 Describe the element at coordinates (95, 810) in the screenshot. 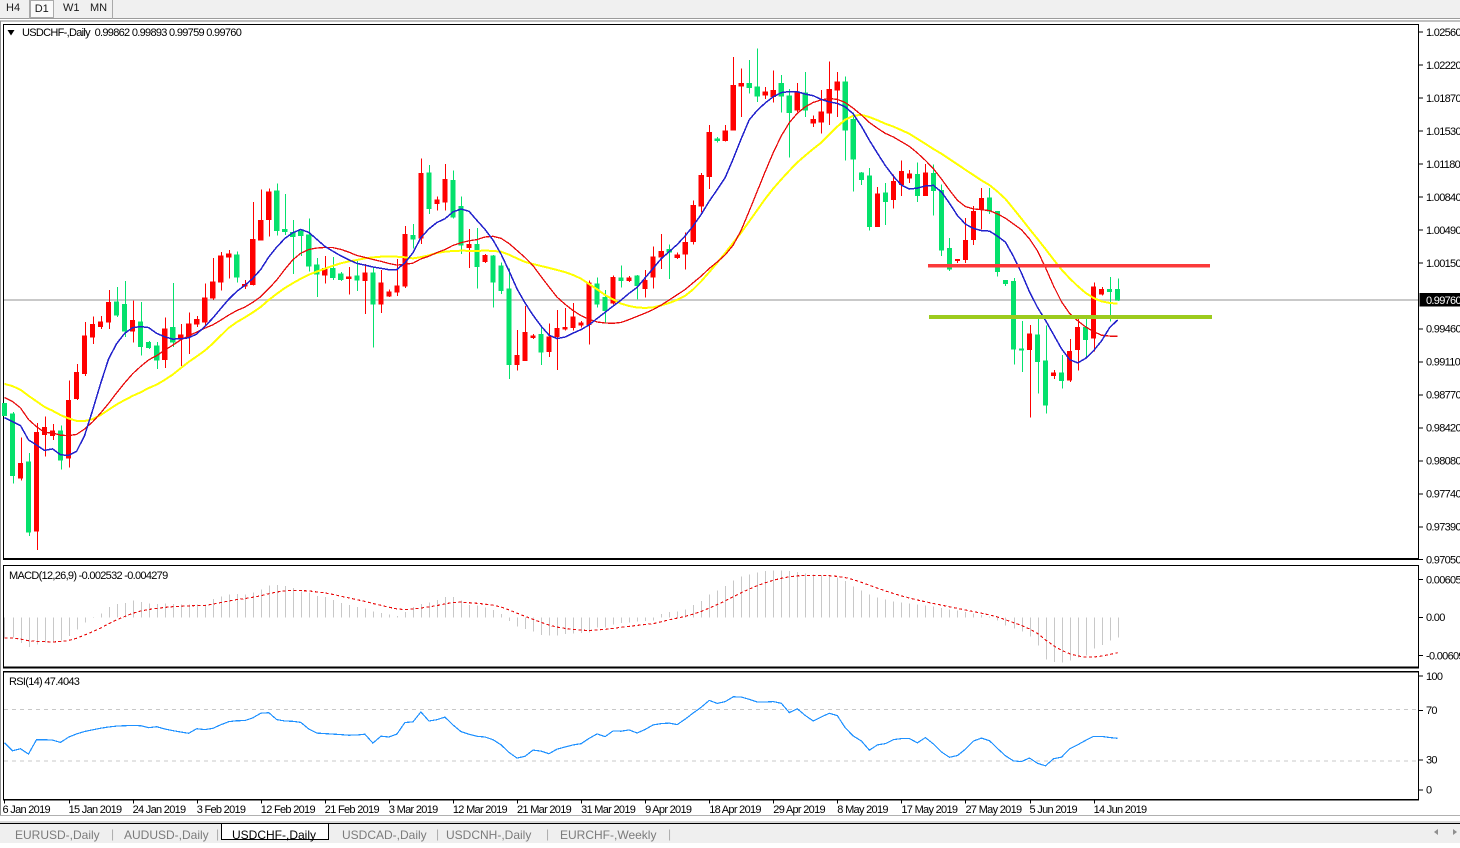

I see `svg-text: 15 Jan 2019` at that location.